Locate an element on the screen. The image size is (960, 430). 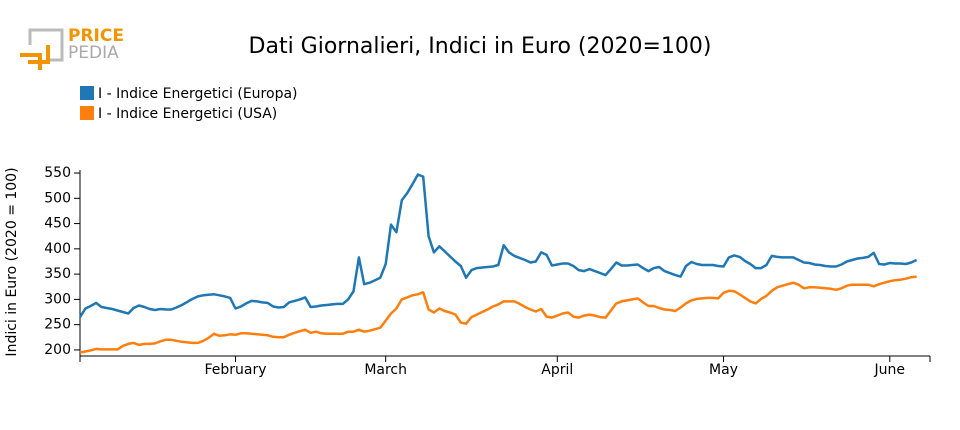
y-tick-label: 550 is located at coordinates (57, 173).